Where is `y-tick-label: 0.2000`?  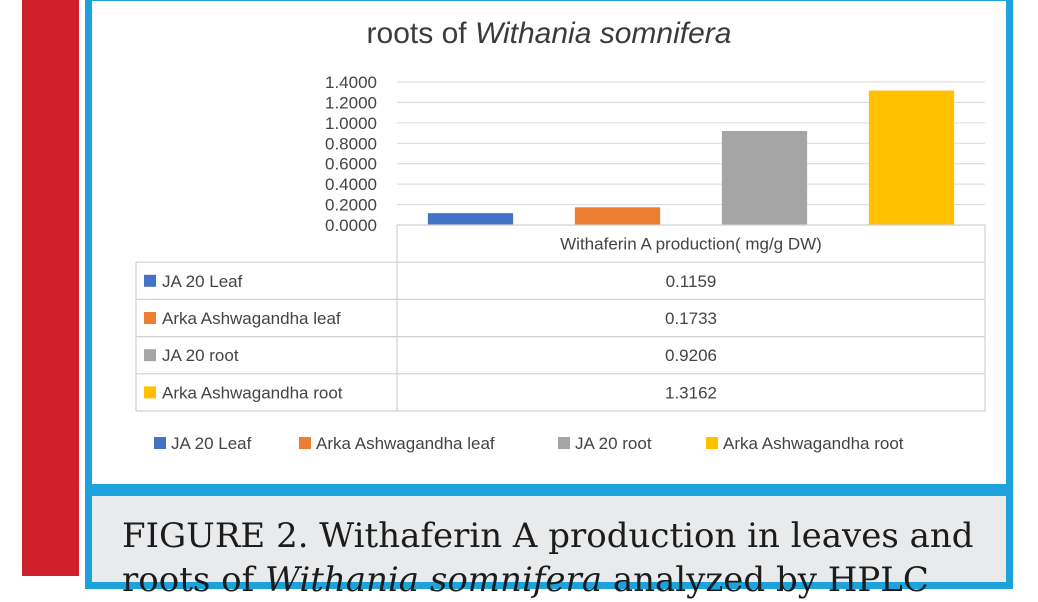 y-tick-label: 0.2000 is located at coordinates (351, 205).